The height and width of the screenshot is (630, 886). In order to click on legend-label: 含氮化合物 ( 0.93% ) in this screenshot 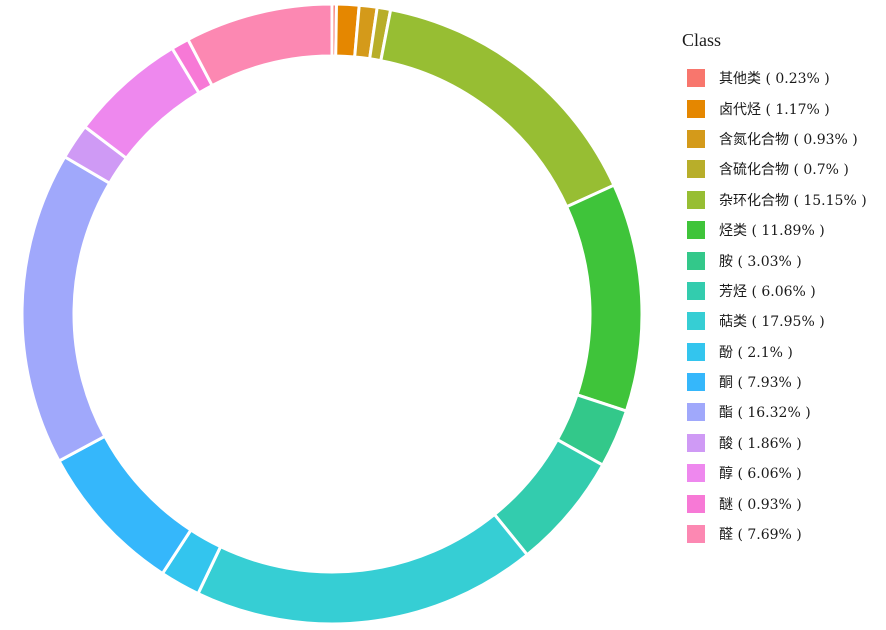, I will do `click(788, 139)`.